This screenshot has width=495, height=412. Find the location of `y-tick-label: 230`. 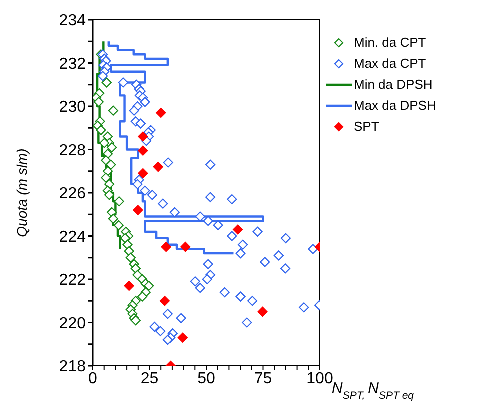

y-tick-label: 230 is located at coordinates (72, 107).